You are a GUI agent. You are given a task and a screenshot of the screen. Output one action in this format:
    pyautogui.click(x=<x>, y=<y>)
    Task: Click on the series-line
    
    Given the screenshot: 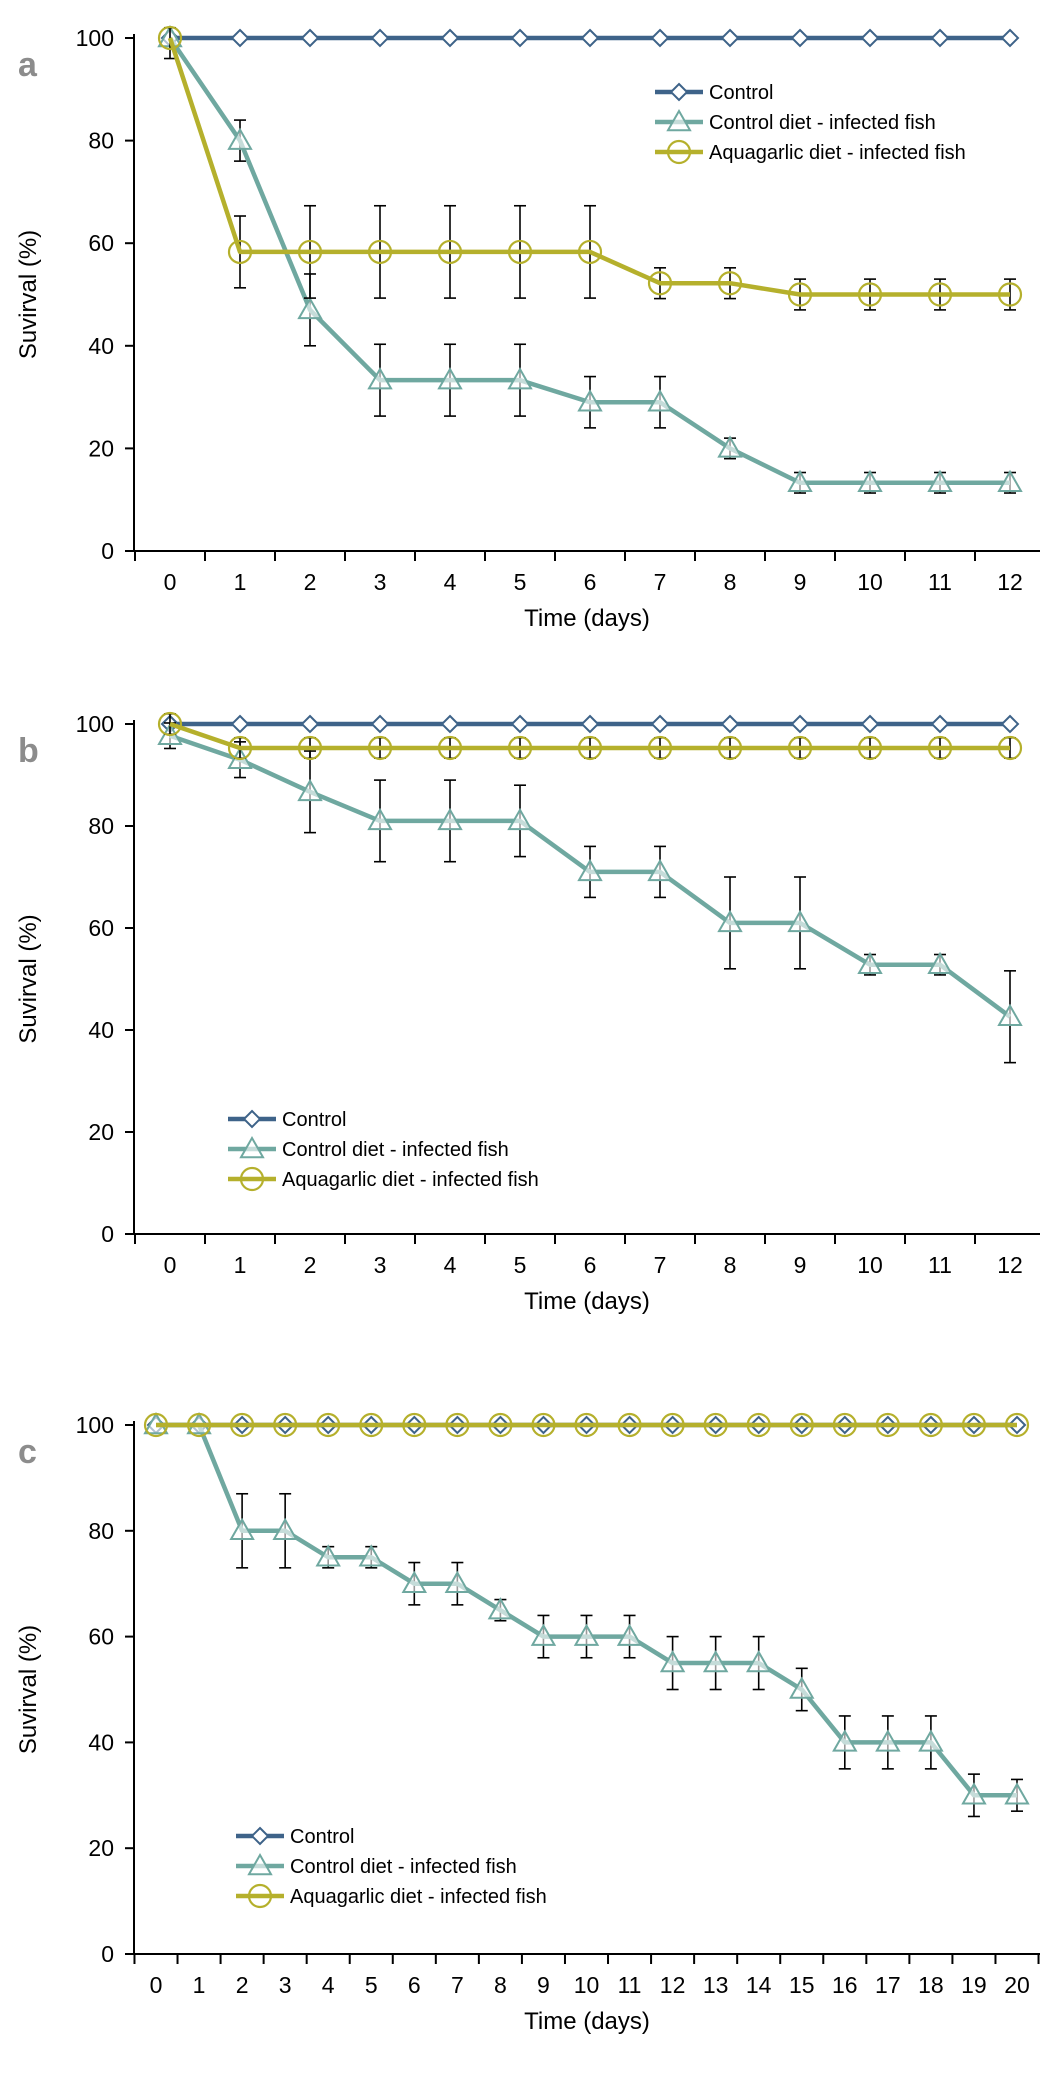 What is the action you would take?
    pyautogui.click(x=589, y=736)
    